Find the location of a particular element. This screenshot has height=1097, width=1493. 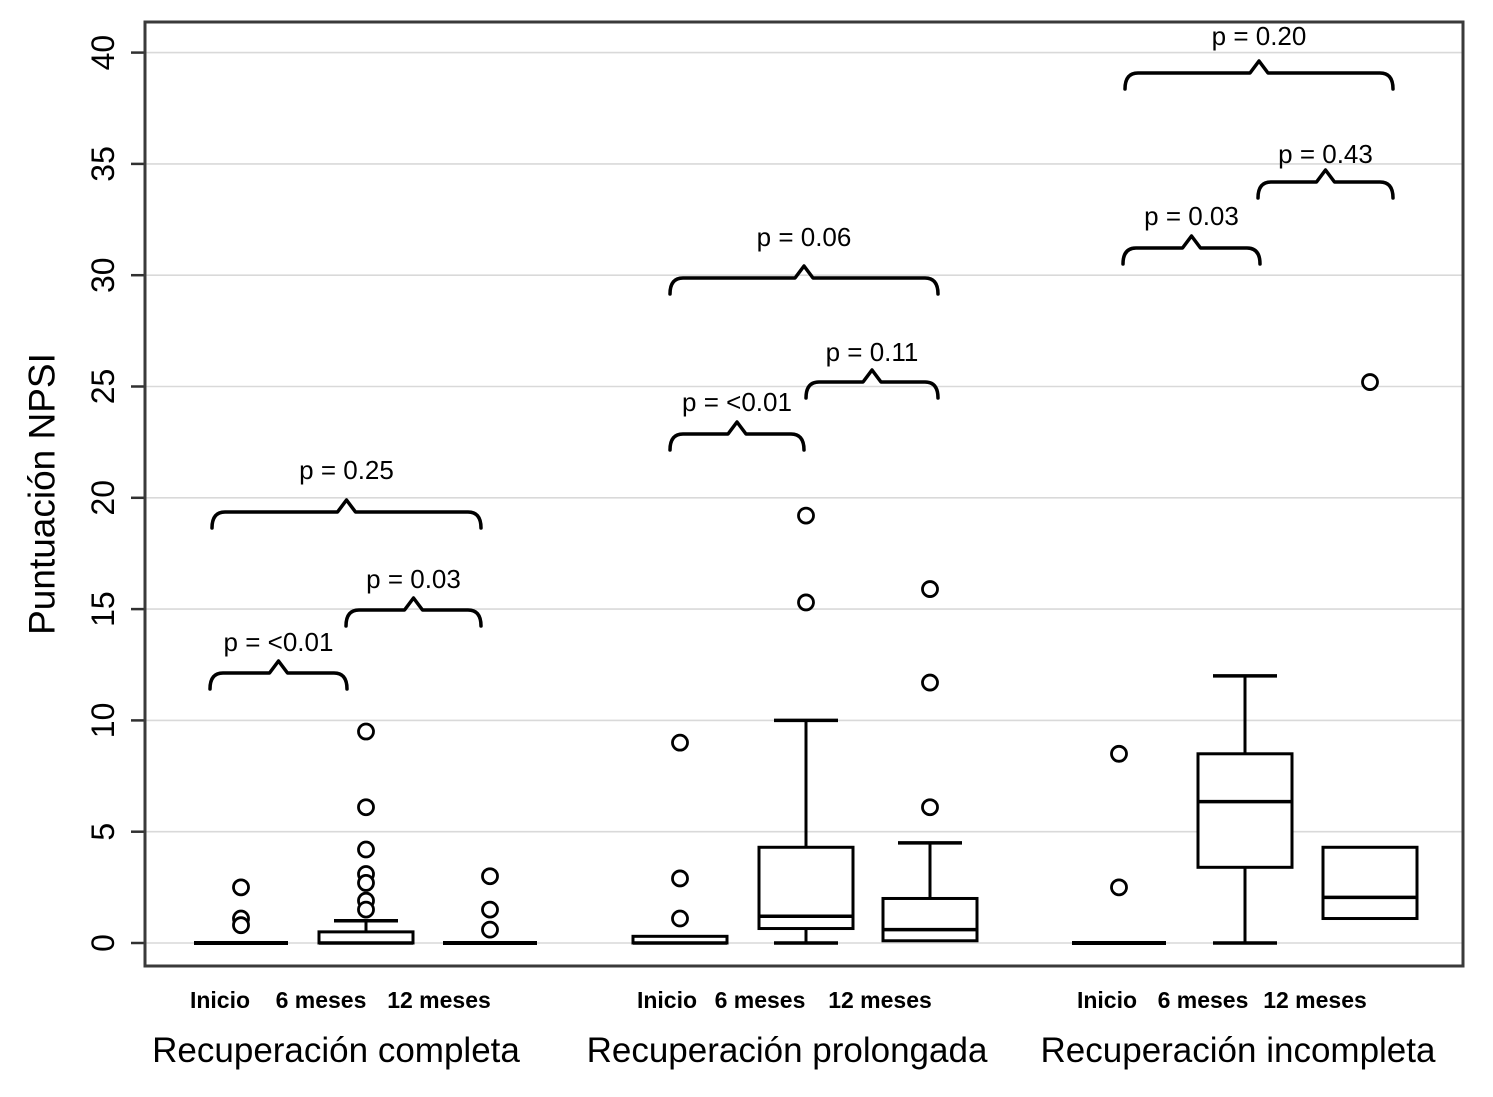

group-label-2: Recuperación incompleta is located at coordinates (1238, 1050).